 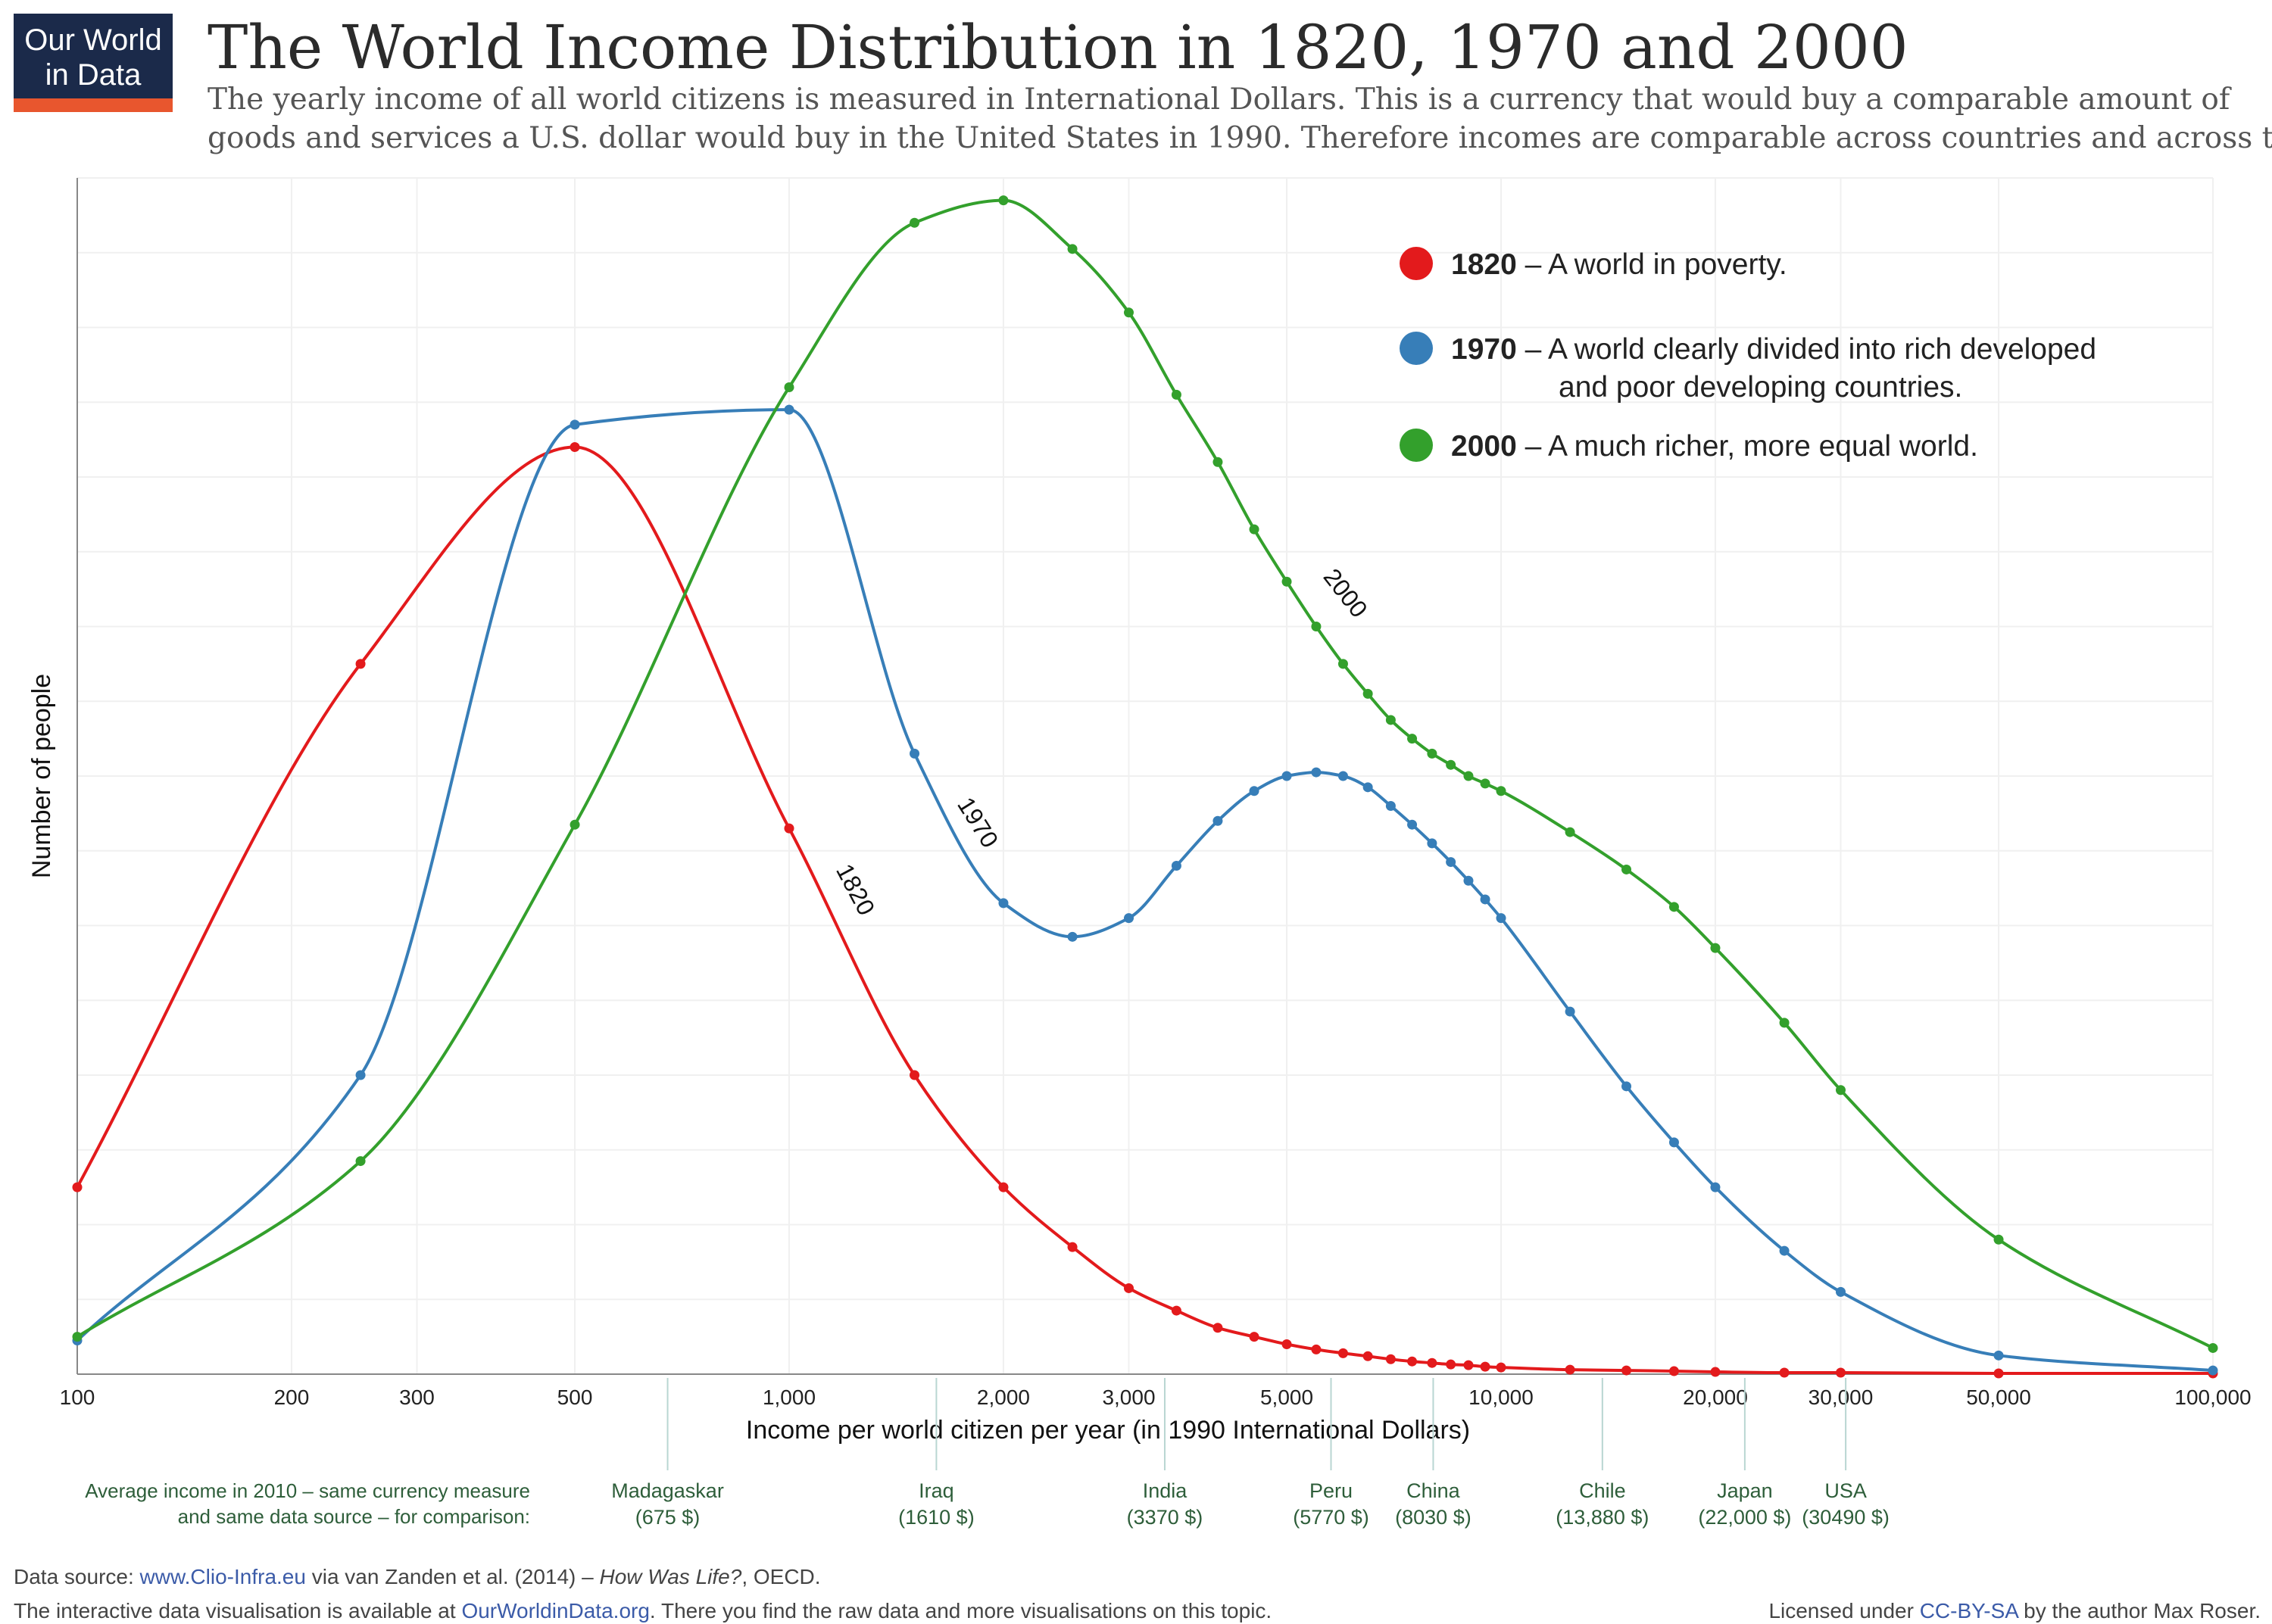 What do you see at coordinates (1128, 1397) in the screenshot?
I see `x-tick-label: 3,000` at bounding box center [1128, 1397].